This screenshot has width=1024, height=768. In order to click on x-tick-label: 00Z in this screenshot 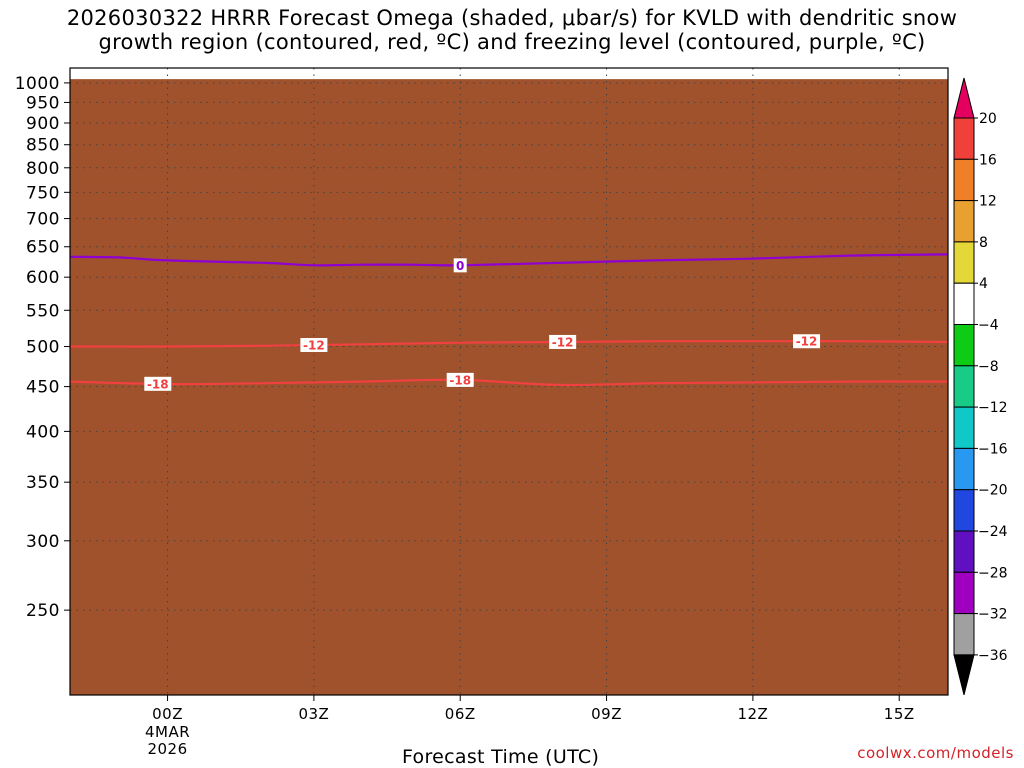, I will do `click(167, 714)`.